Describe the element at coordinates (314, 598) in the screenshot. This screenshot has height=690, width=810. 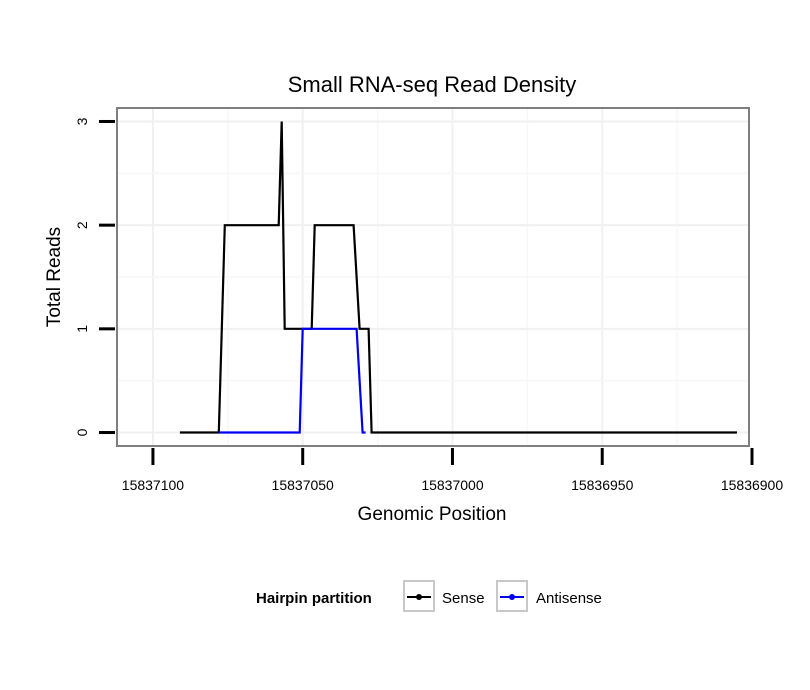
I see `legend-title: Hairpin partition` at that location.